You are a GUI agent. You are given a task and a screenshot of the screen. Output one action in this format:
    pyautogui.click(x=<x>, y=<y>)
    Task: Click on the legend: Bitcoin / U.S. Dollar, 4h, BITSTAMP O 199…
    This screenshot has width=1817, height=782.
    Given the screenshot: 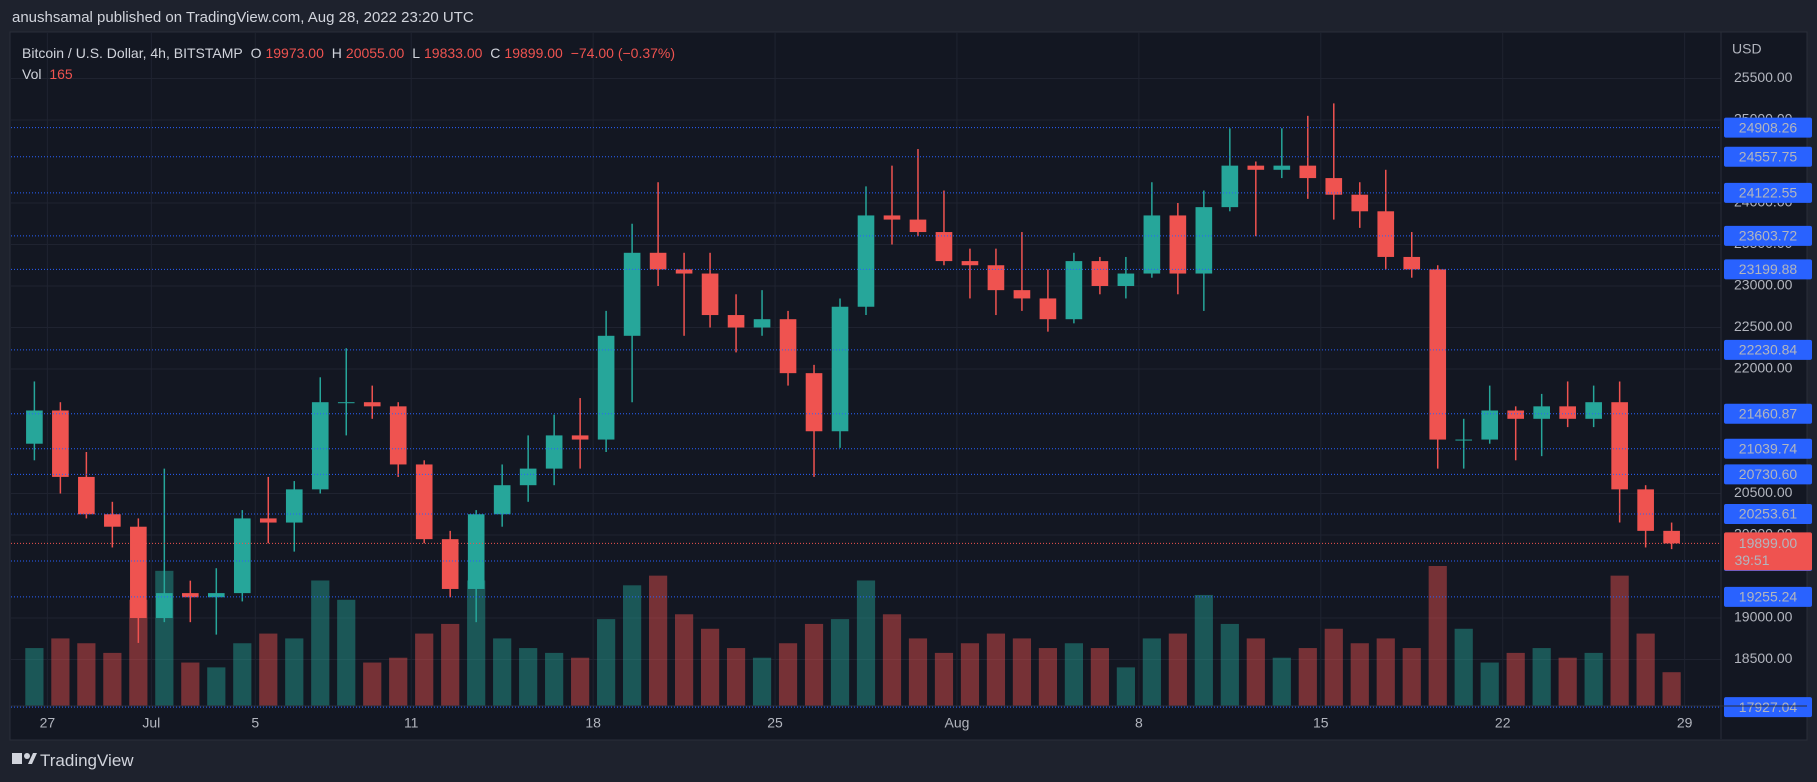 What is the action you would take?
    pyautogui.click(x=350, y=64)
    